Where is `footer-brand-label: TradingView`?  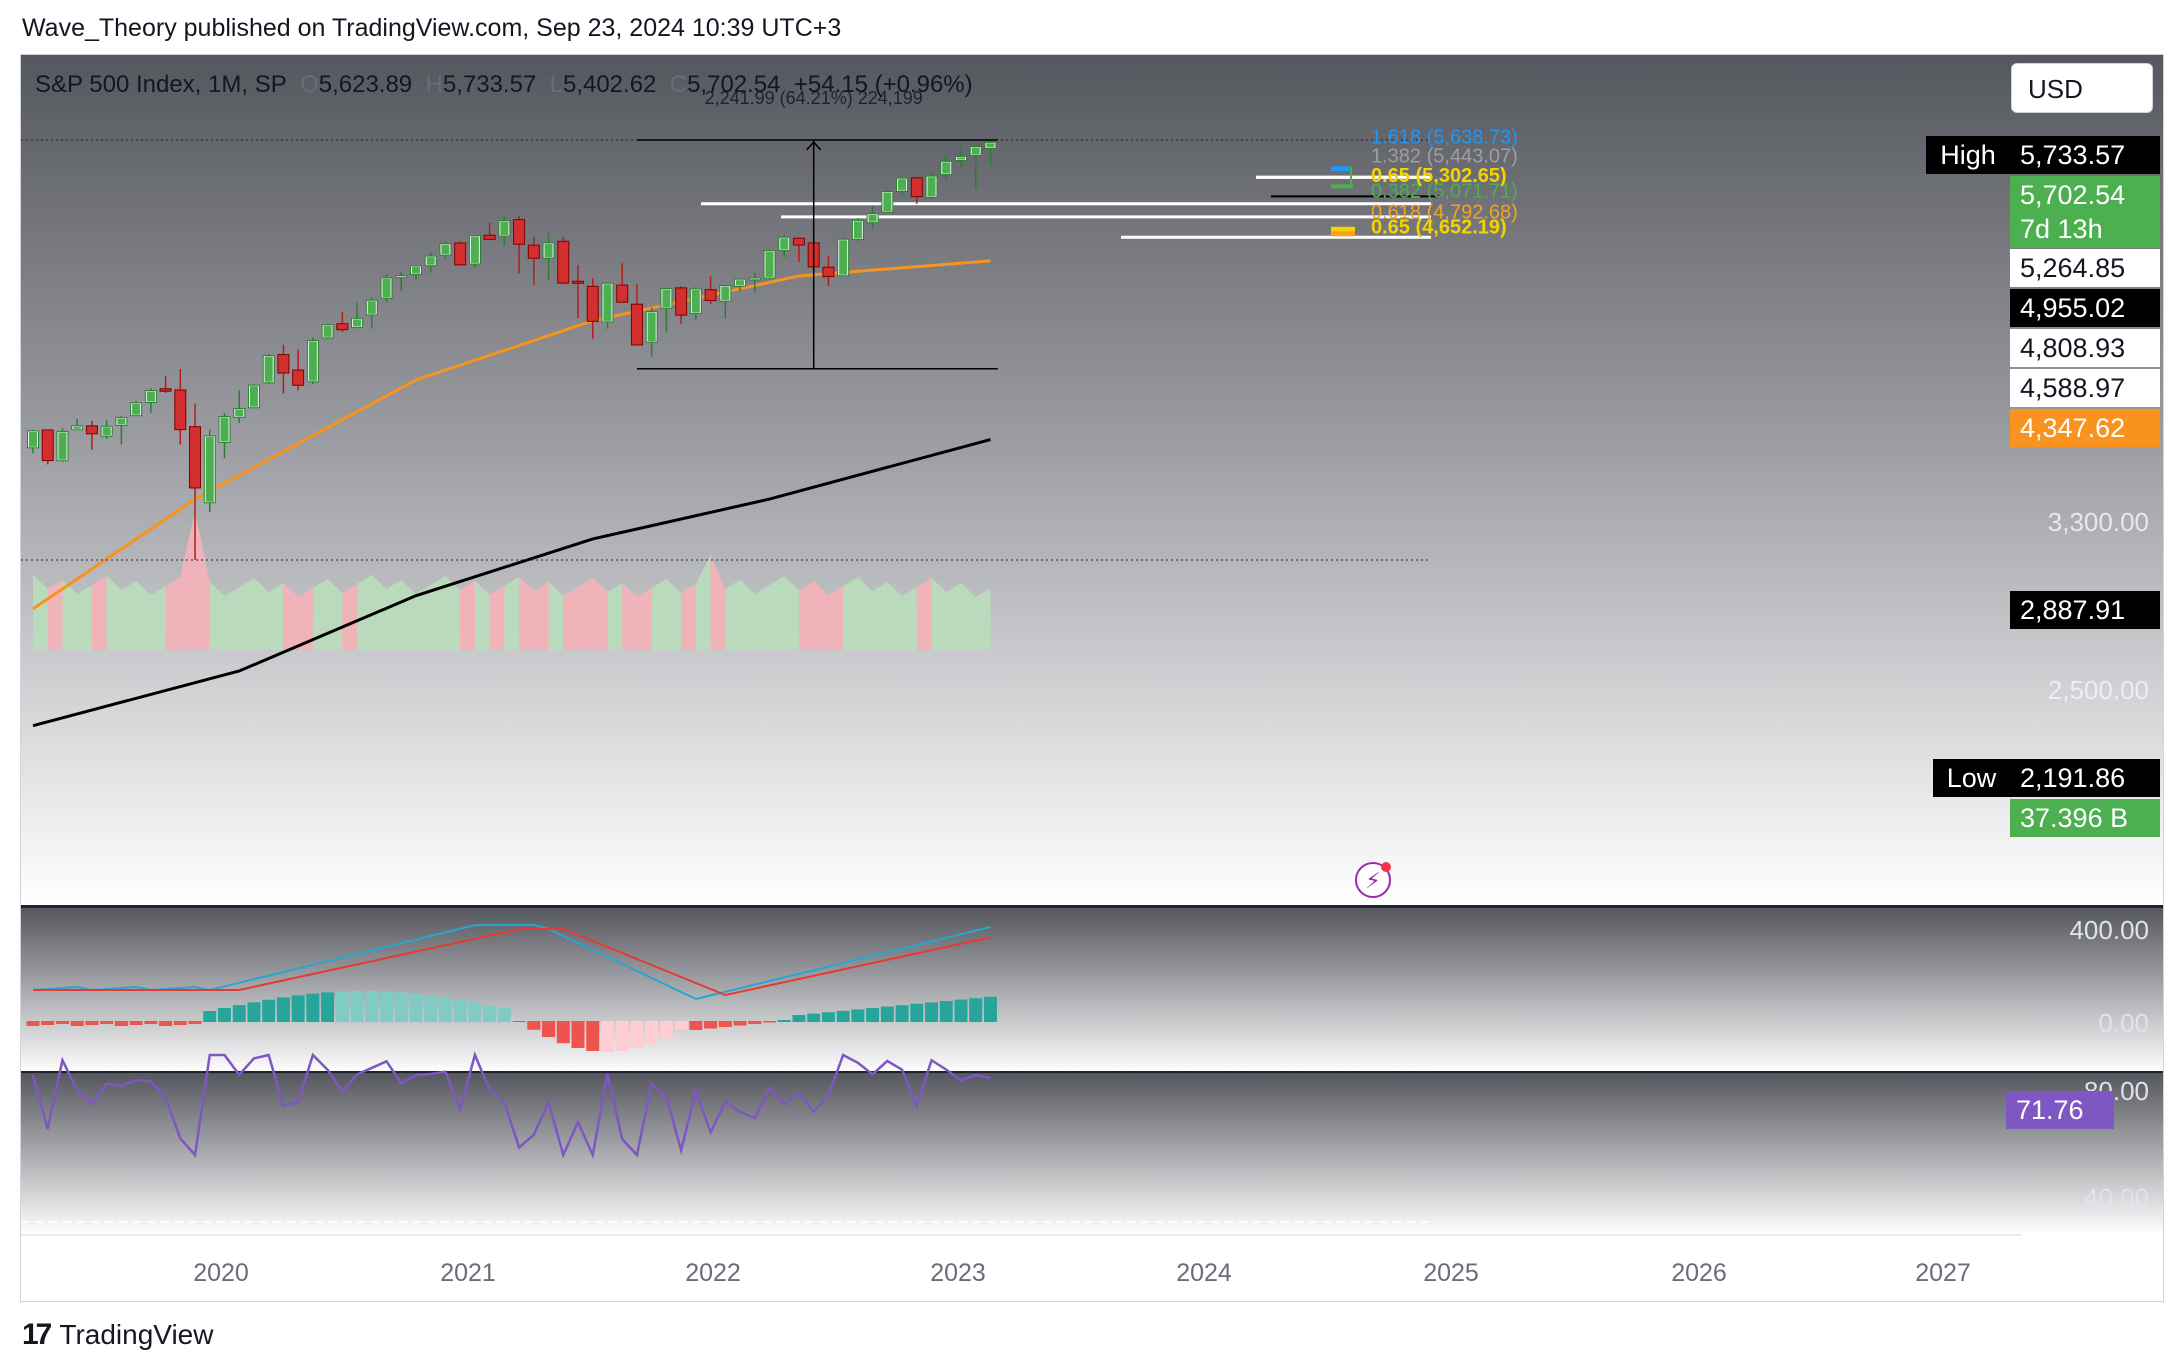 footer-brand-label: TradingView is located at coordinates (136, 1334).